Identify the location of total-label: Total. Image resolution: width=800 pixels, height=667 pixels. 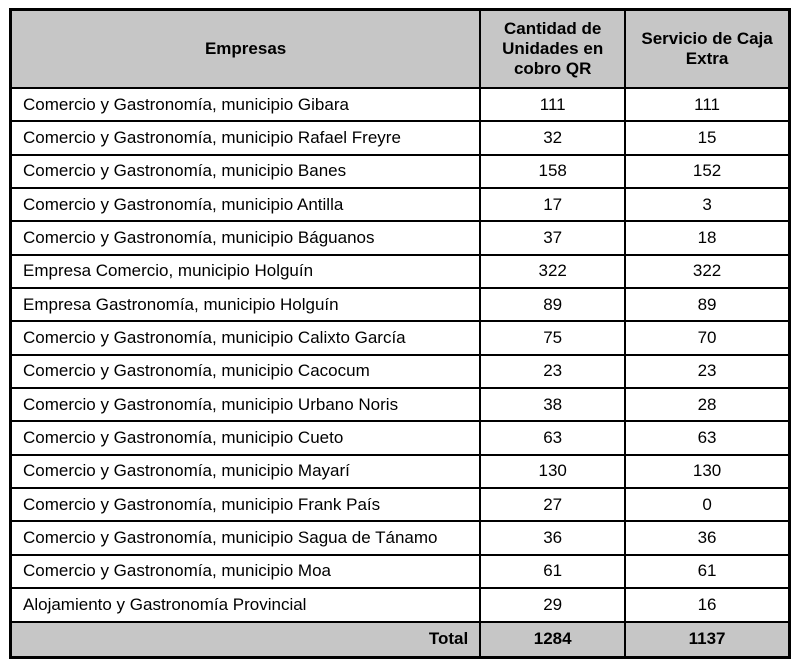
(245, 639).